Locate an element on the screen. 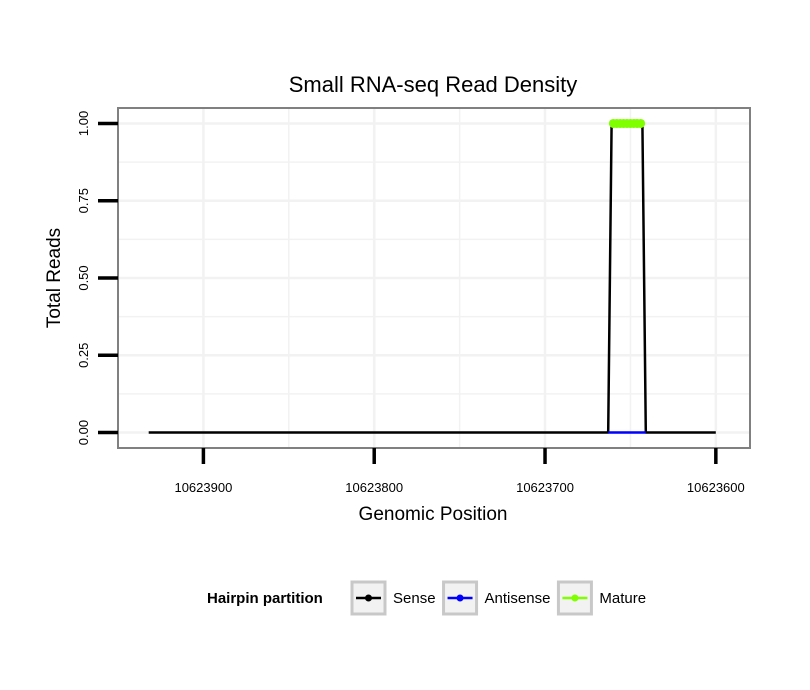 The image size is (810, 690). legend-item-sense: Sense is located at coordinates (393, 598).